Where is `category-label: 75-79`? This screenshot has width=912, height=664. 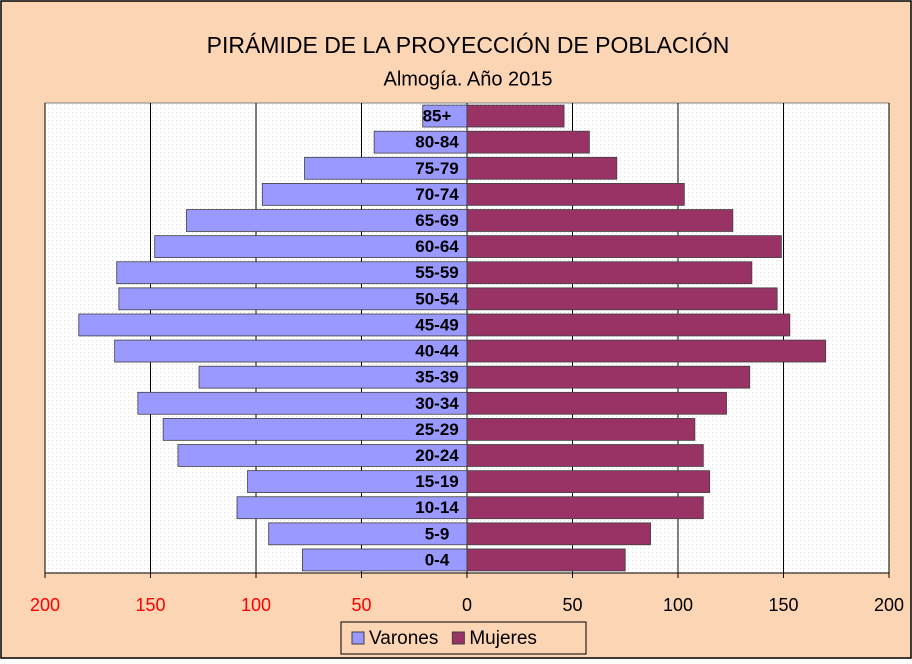 category-label: 75-79 is located at coordinates (436, 168).